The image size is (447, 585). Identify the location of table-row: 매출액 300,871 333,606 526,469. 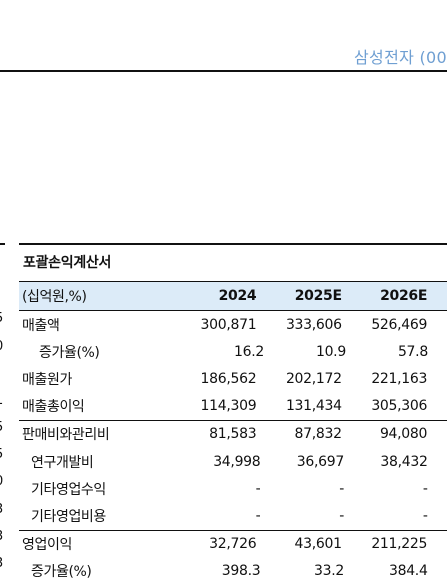
(233, 324).